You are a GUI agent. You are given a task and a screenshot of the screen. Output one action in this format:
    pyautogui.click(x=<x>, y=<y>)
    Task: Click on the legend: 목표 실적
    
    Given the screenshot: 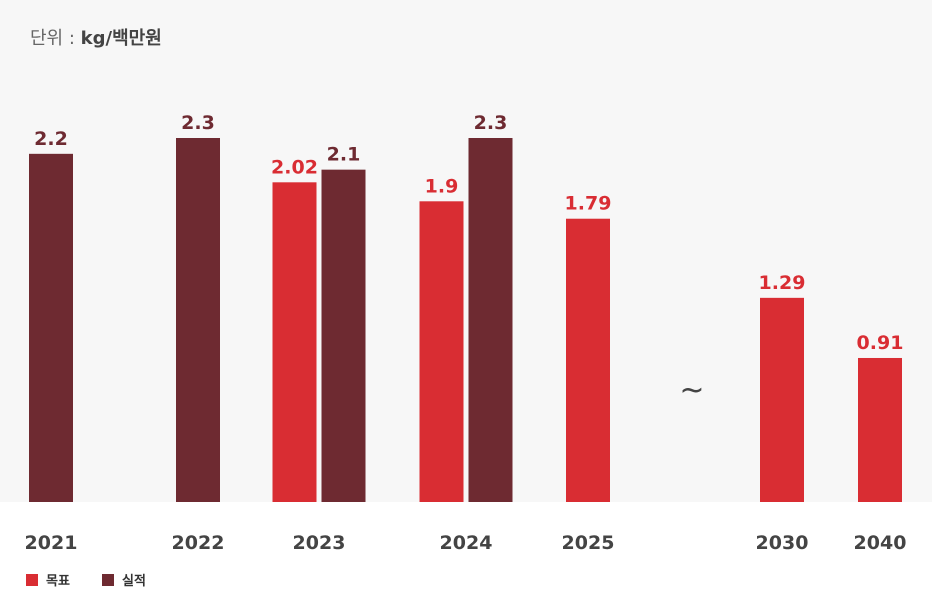 What is the action you would take?
    pyautogui.click(x=86, y=581)
    